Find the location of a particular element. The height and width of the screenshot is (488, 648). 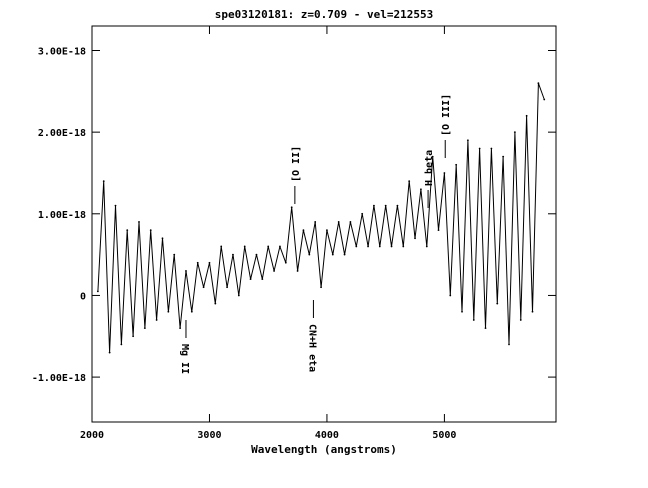

y-tick-label: 0 is located at coordinates (83, 296).